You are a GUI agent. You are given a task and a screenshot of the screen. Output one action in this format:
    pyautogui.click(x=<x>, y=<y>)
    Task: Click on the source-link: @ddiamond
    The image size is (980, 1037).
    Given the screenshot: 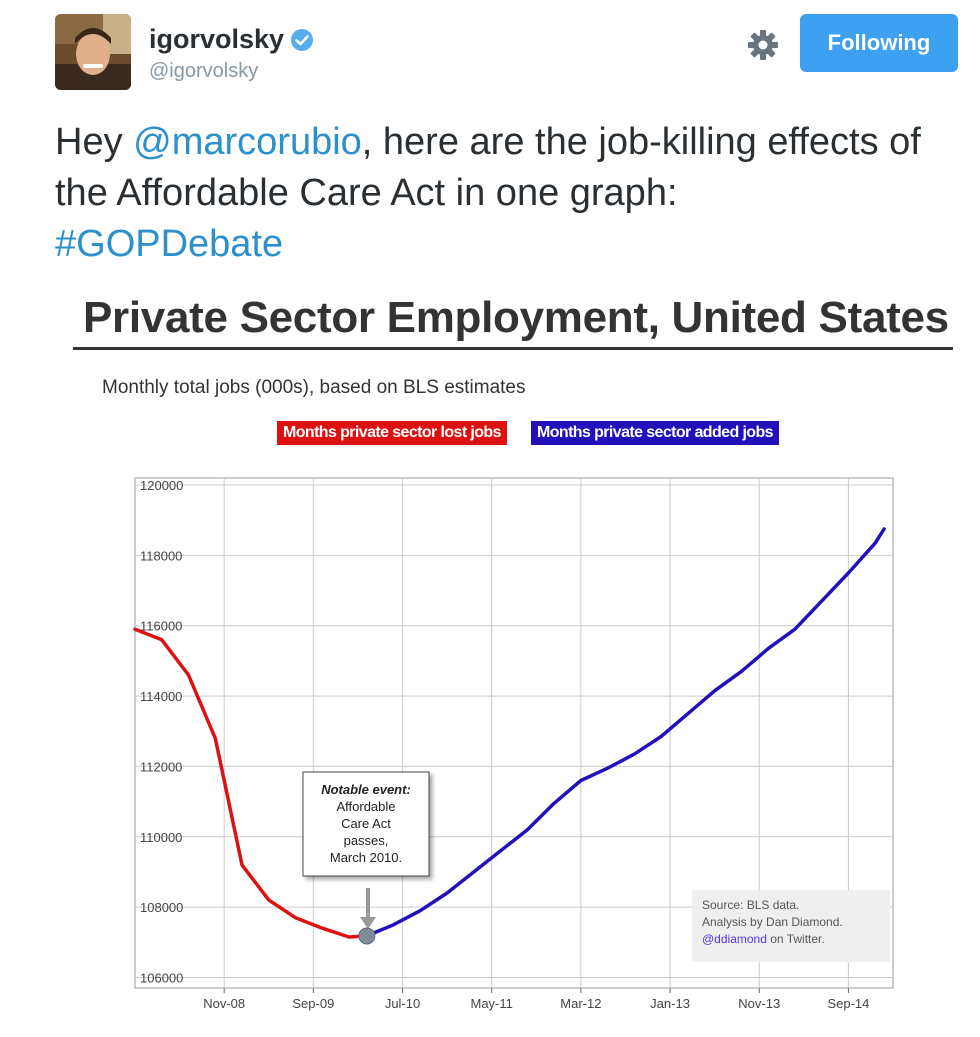 What is the action you would take?
    pyautogui.click(x=734, y=939)
    